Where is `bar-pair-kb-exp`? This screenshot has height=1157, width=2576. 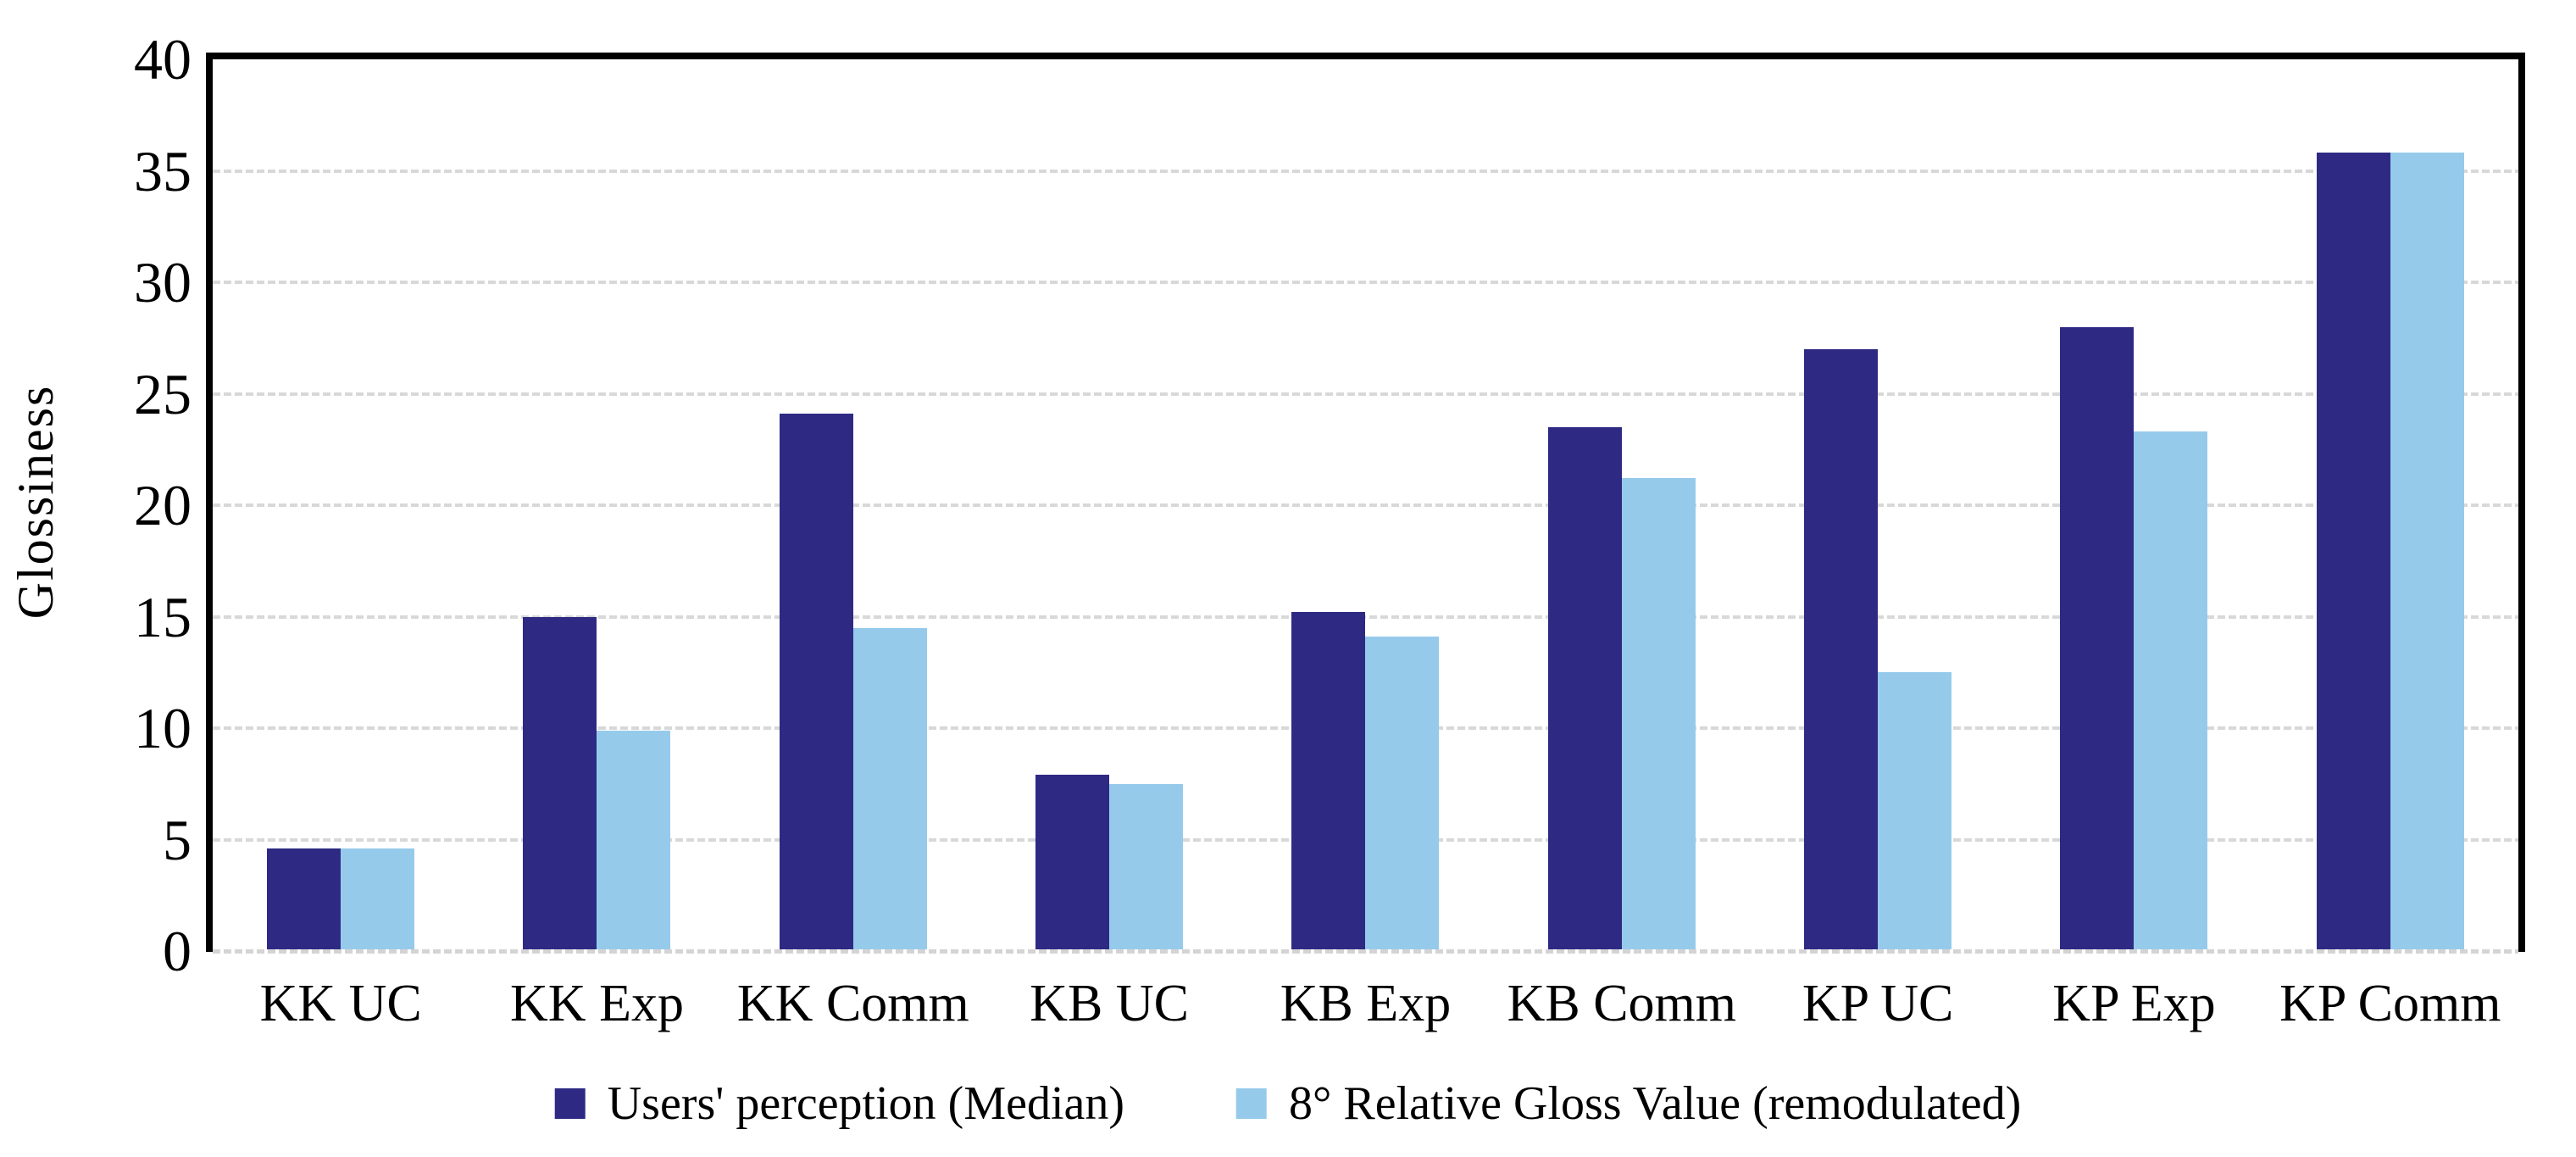 bar-pair-kb-exp is located at coordinates (1365, 781).